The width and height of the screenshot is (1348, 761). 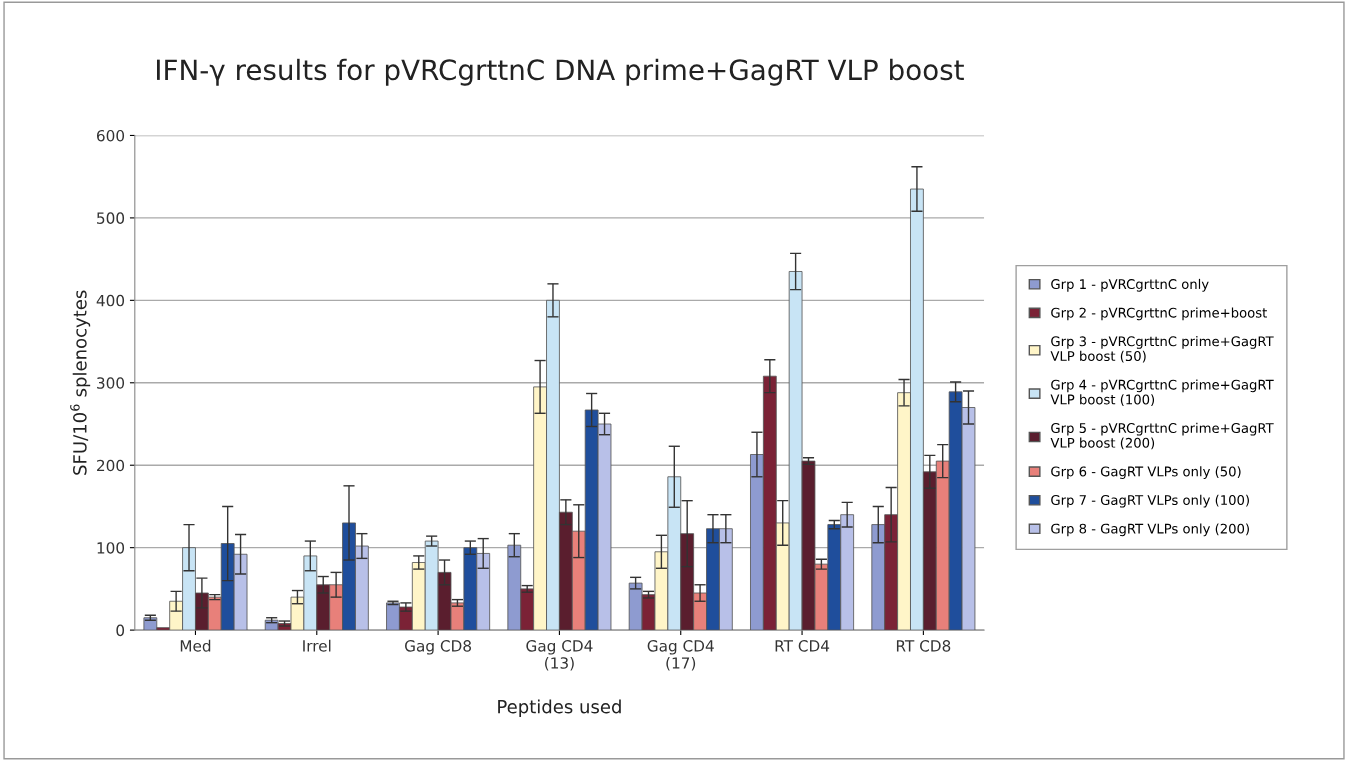 I want to click on y-tick-label: 400, so click(x=110, y=300).